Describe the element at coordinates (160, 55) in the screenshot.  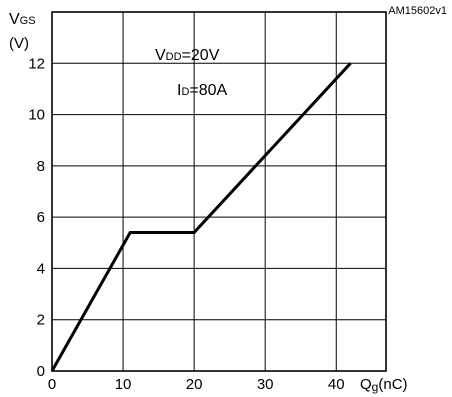
I see `annotation-vdd-main: V` at that location.